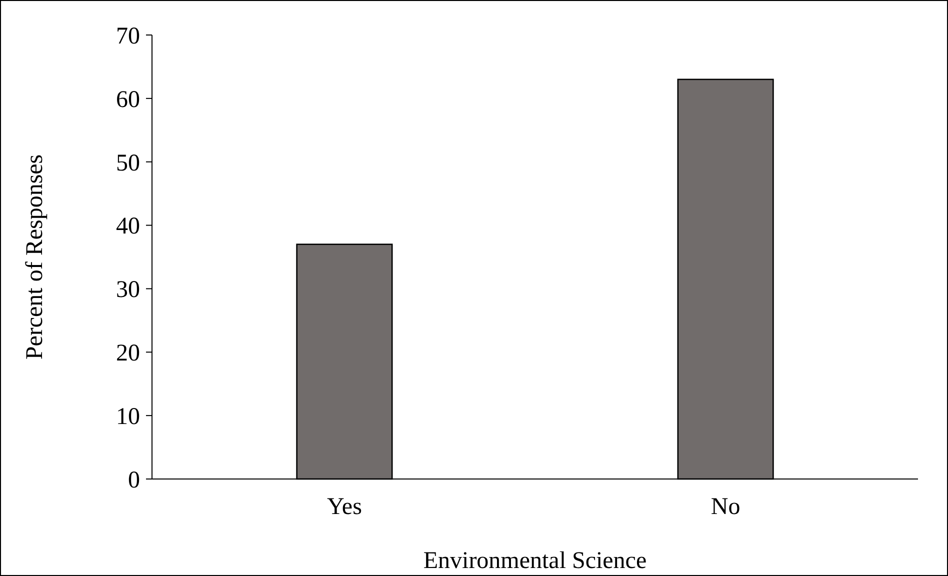  I want to click on y-tick-label: 60, so click(128, 99).